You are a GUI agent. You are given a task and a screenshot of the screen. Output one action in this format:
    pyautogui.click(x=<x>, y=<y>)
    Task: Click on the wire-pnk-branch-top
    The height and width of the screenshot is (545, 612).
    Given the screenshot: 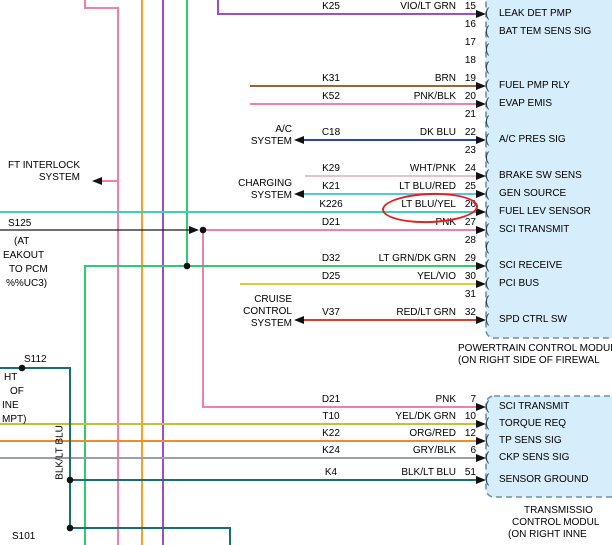 What is the action you would take?
    pyautogui.click(x=101, y=272)
    